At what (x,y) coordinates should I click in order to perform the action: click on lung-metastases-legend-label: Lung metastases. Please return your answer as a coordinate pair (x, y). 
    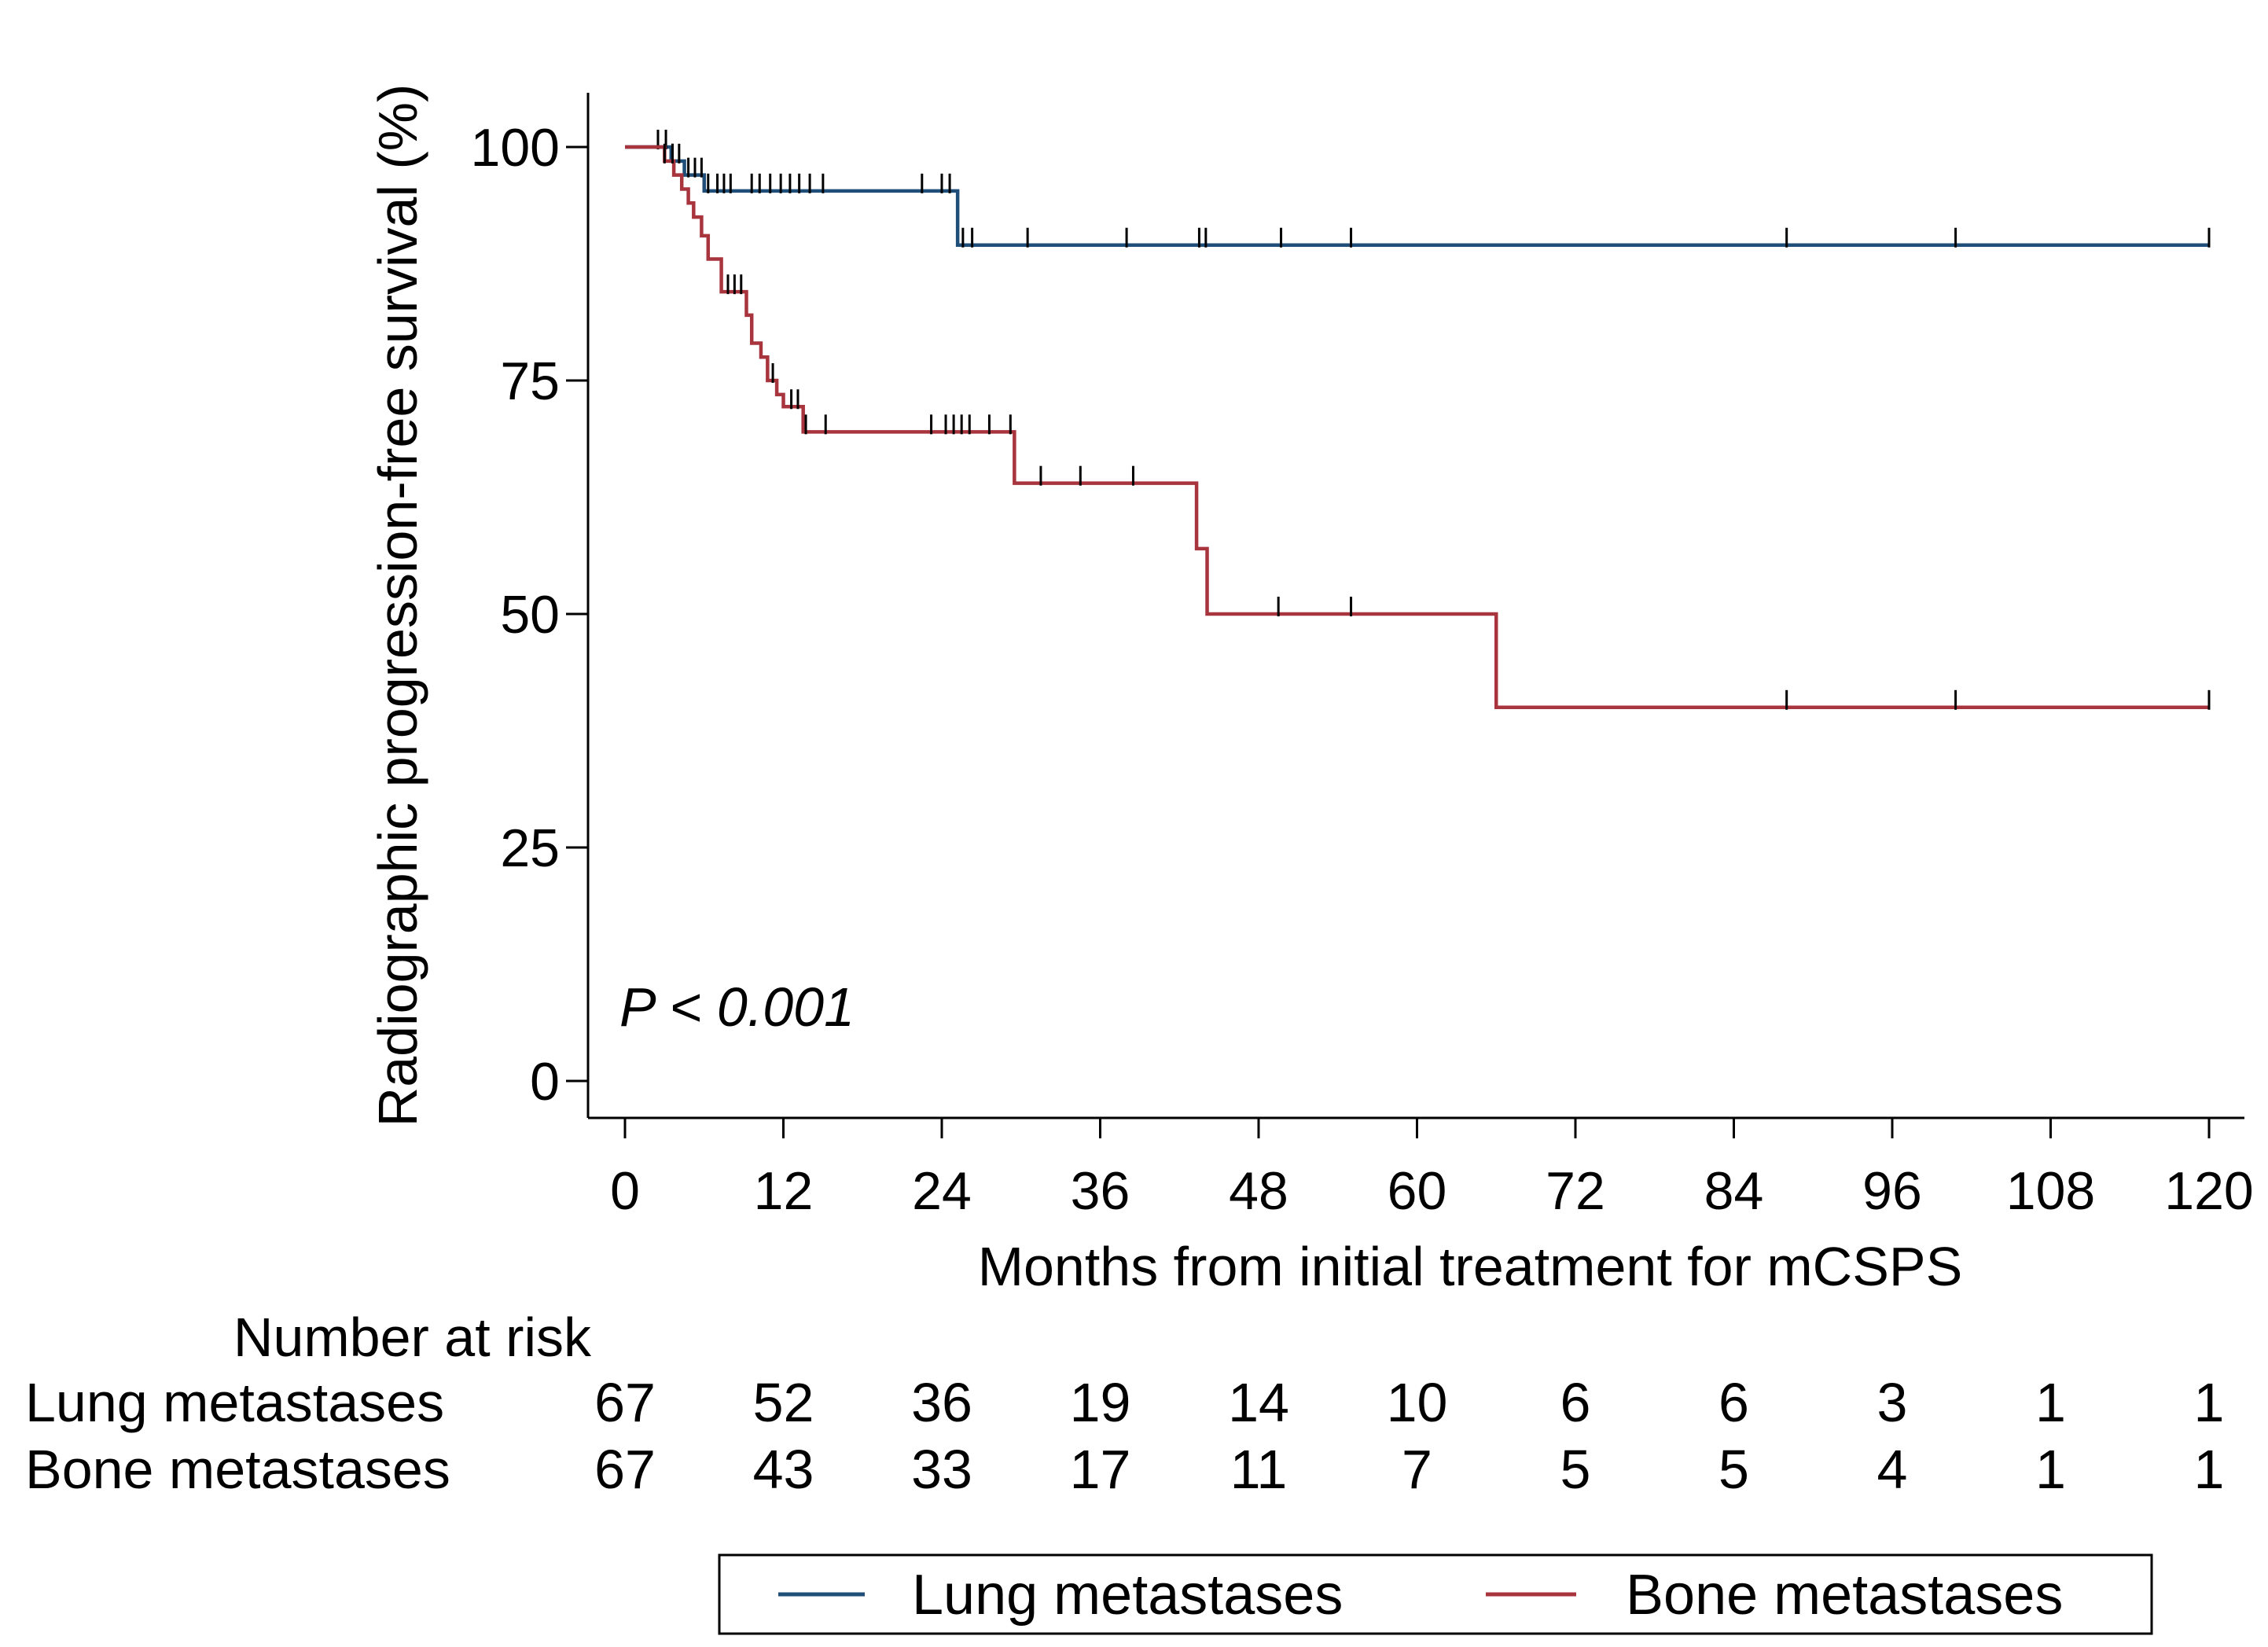
    Looking at the image, I should click on (1127, 1595).